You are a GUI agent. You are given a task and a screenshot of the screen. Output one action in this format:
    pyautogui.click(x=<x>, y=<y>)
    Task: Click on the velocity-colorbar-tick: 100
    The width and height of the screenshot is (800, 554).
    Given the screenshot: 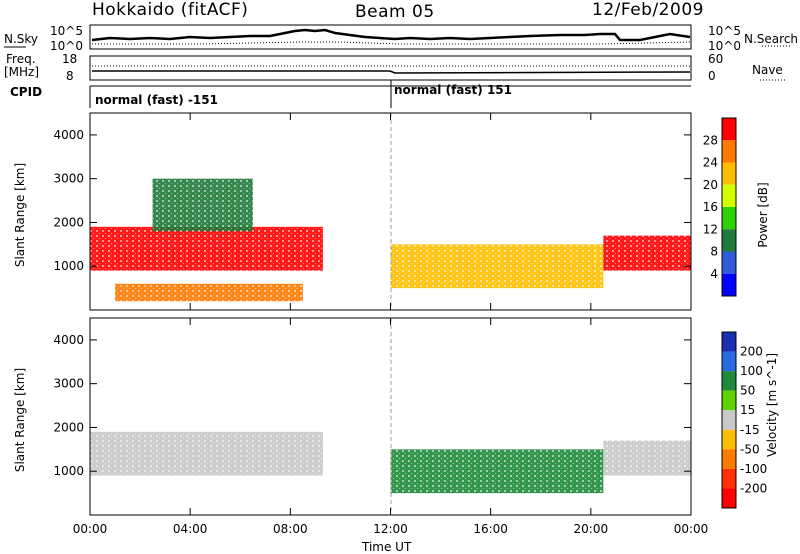 What is the action you would take?
    pyautogui.click(x=751, y=371)
    